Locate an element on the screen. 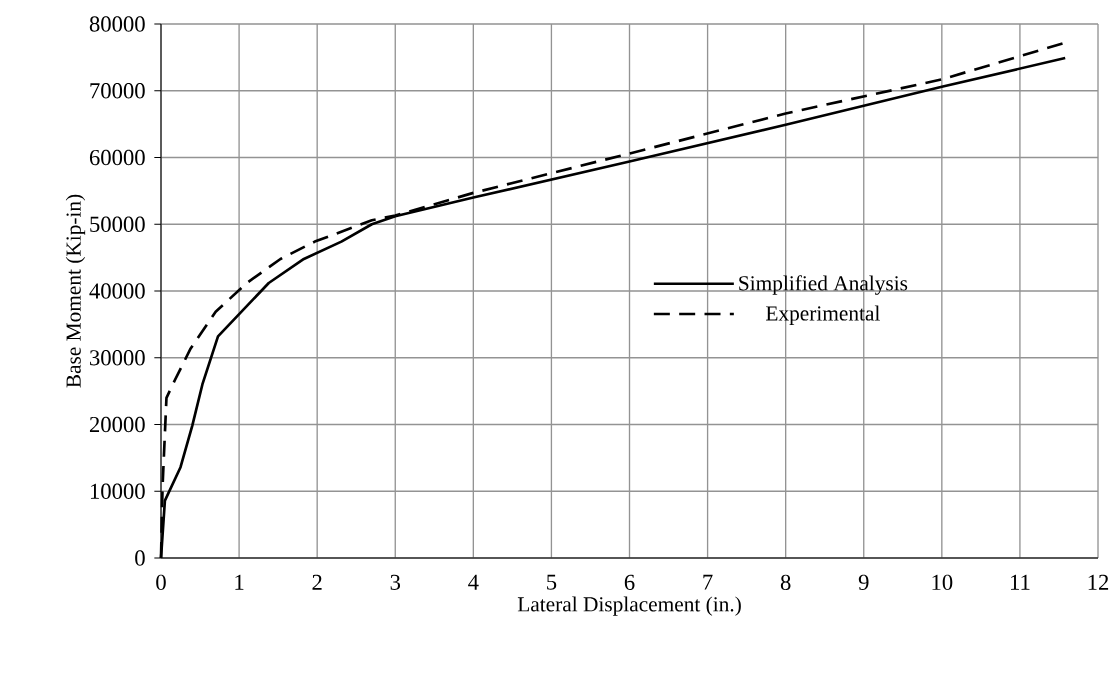 The width and height of the screenshot is (1111, 679). x-tick-label: 4 is located at coordinates (473, 582).